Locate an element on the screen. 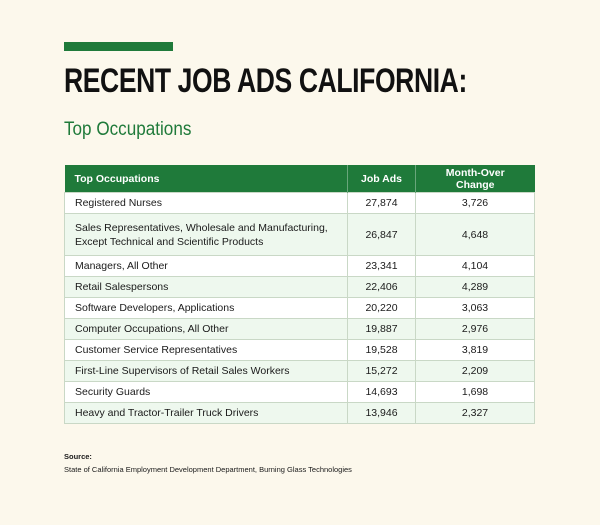 This screenshot has width=600, height=525. occupation-cell: Software Developers, Applications is located at coordinates (206, 308).